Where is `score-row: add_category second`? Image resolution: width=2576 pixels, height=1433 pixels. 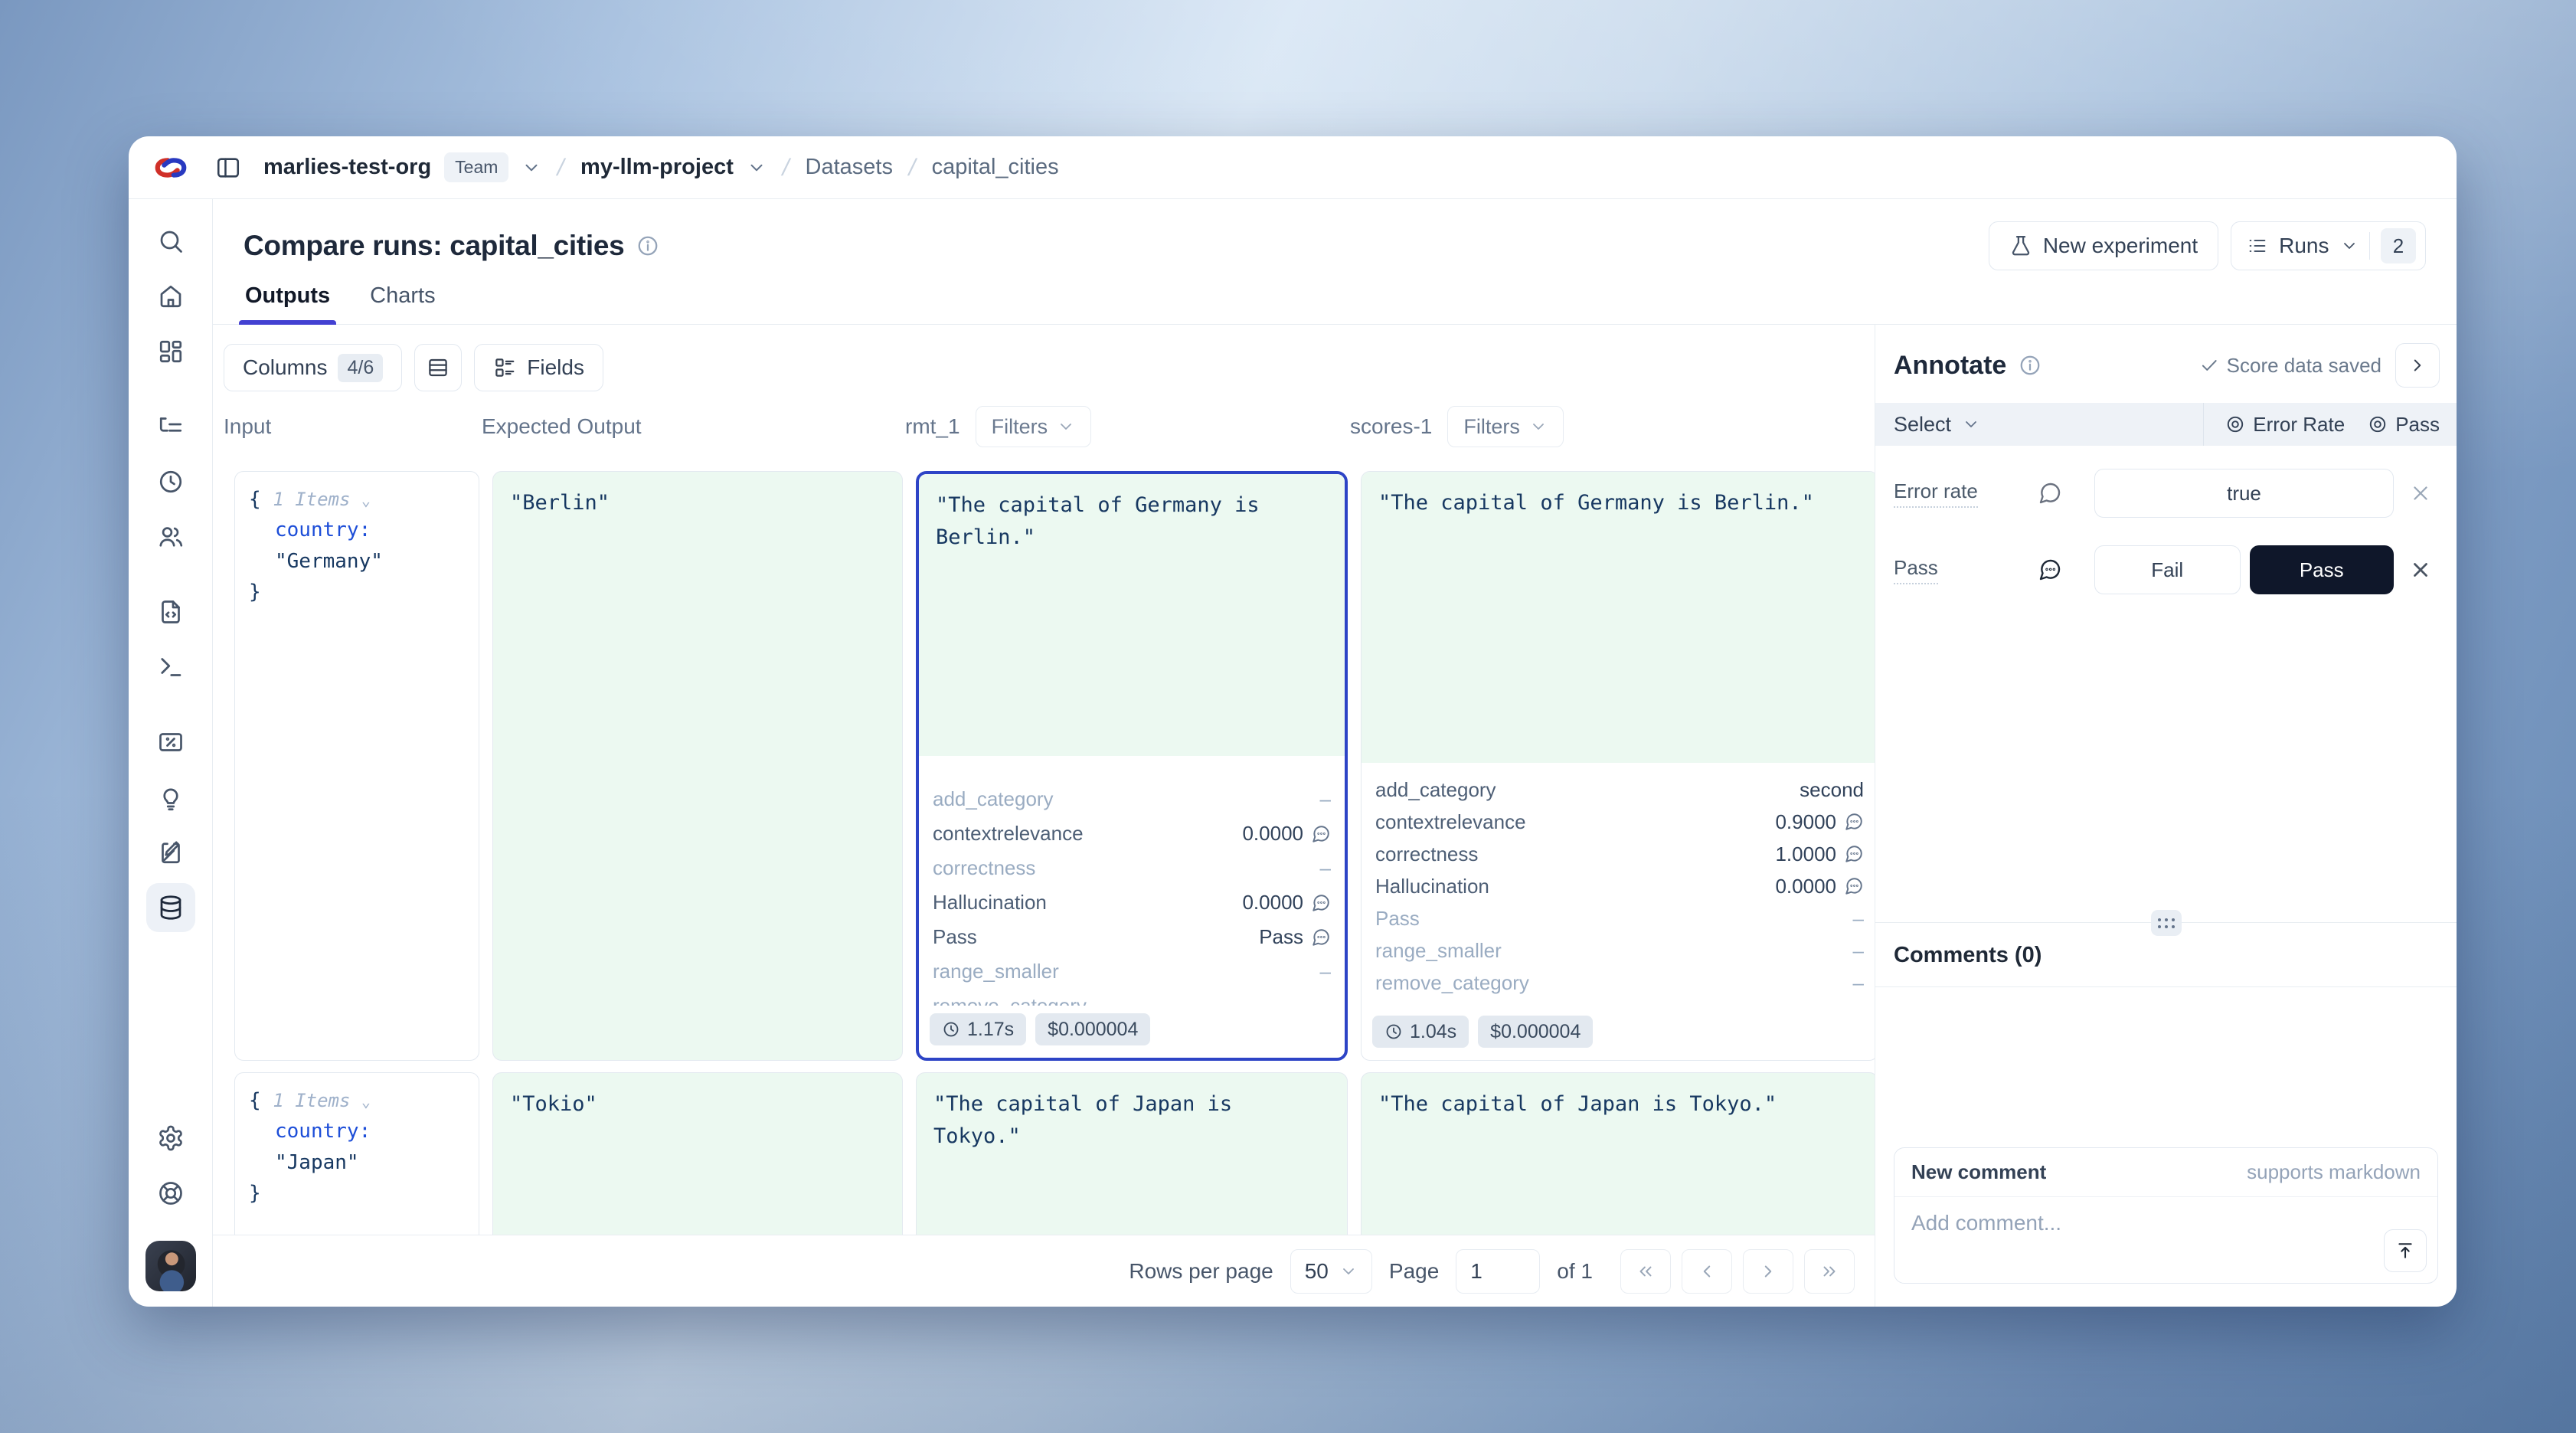 score-row: add_category second is located at coordinates (1619, 789).